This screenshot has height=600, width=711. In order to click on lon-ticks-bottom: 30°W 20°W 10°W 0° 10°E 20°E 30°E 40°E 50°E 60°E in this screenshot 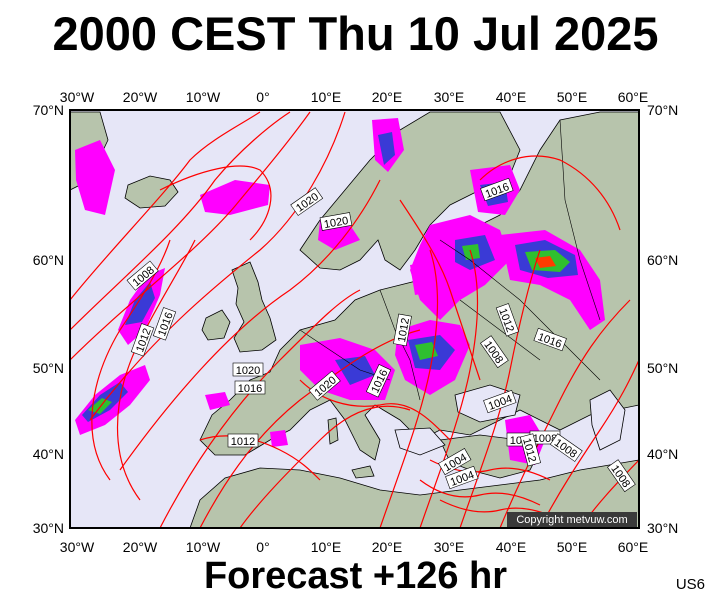, I will do `click(354, 547)`.